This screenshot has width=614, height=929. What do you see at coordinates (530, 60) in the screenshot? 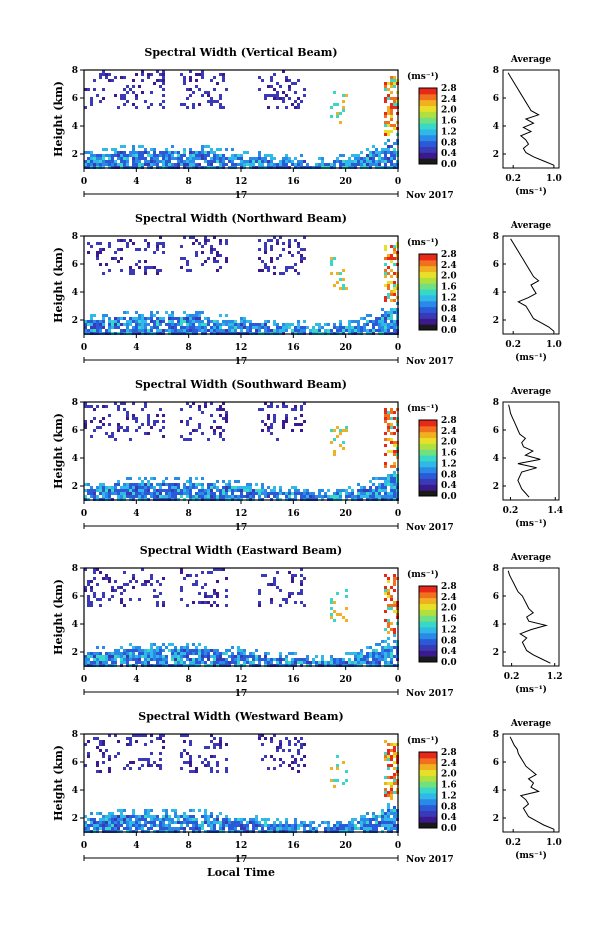
I see `profile-title: Average` at bounding box center [530, 60].